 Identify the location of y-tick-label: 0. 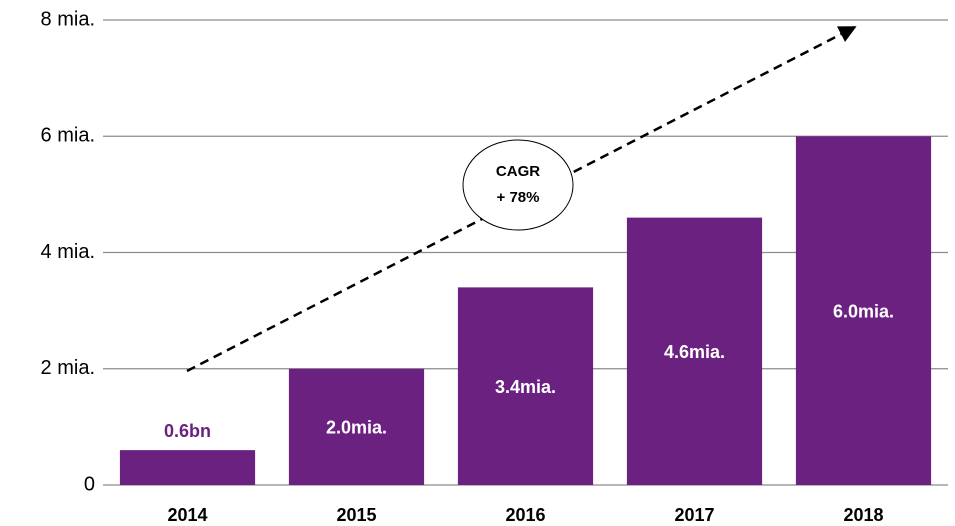
(89, 484).